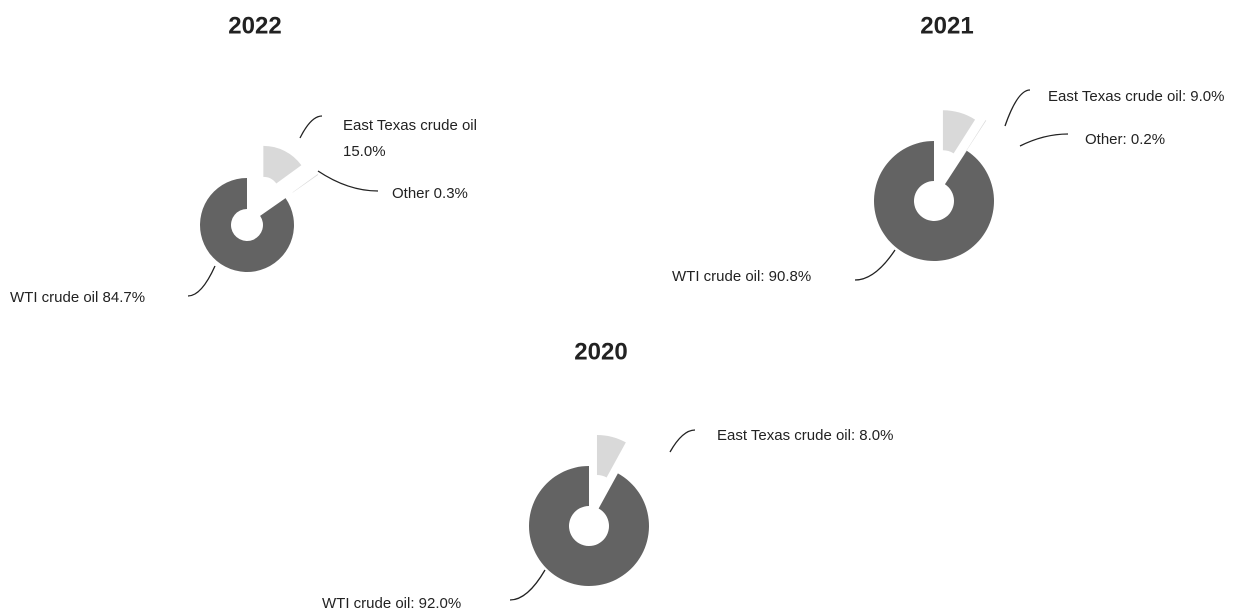 The width and height of the screenshot is (1259, 612). What do you see at coordinates (430, 193) in the screenshot?
I see `data-label: Other 0.3%` at bounding box center [430, 193].